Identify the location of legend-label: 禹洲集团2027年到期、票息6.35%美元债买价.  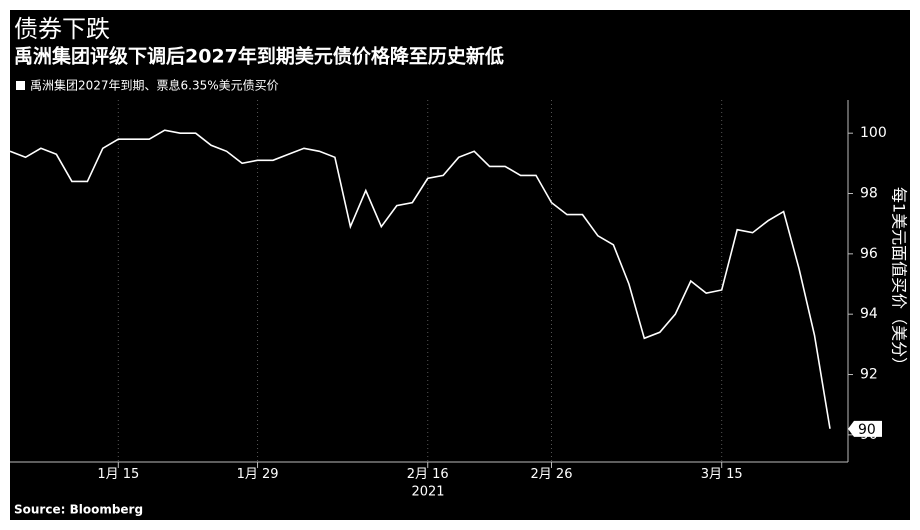
(154, 85).